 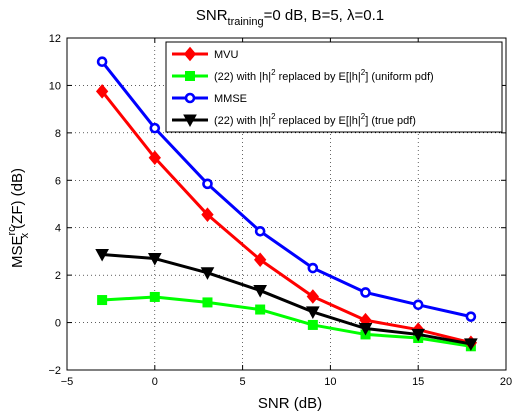 I want to click on legend-entry: MVU, so click(x=205, y=54).